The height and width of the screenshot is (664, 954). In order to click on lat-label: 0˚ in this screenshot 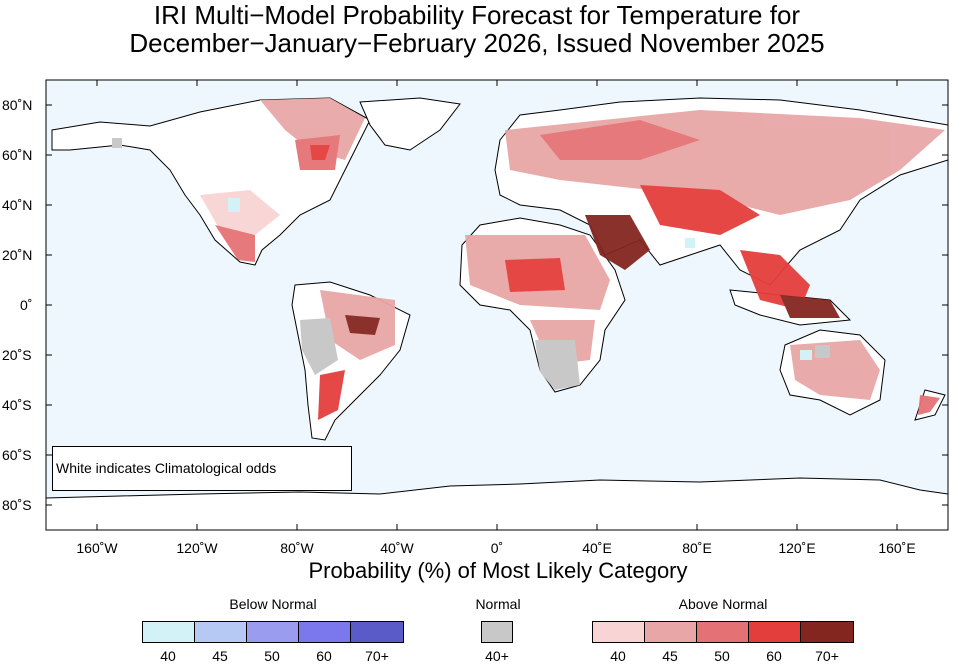, I will do `click(26, 305)`.